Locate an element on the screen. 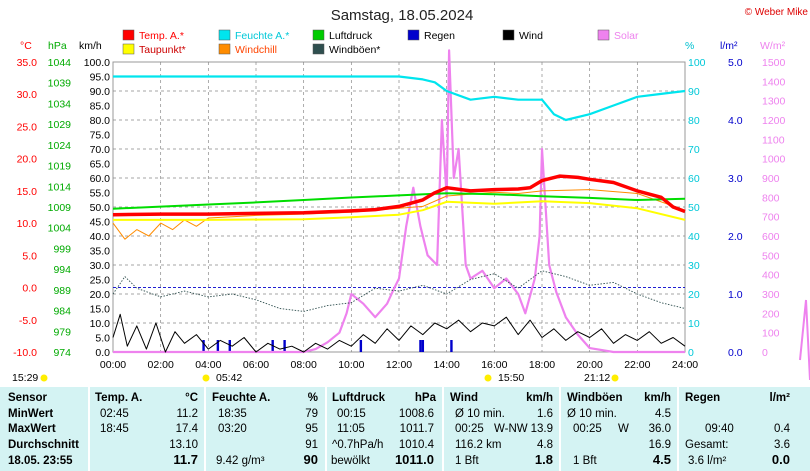 The image size is (810, 471). wind-tick: 20.0 is located at coordinates (100, 295).